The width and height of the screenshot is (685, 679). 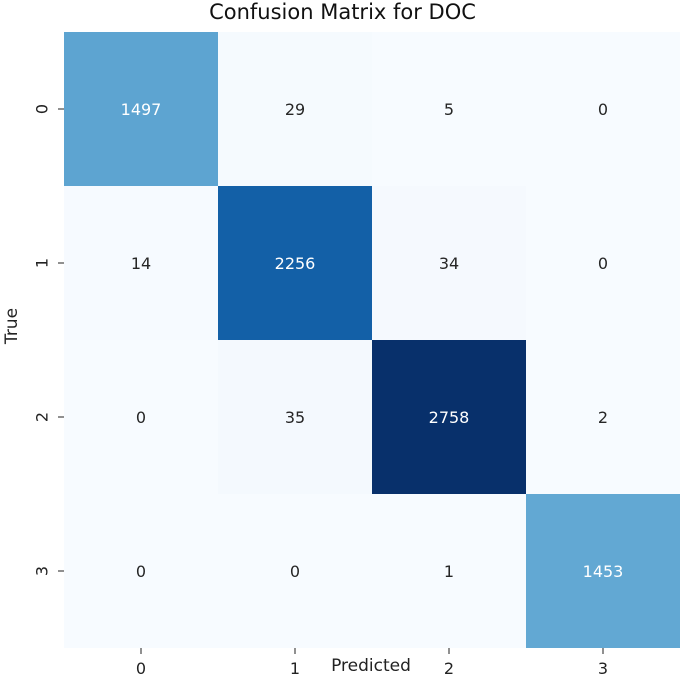 I want to click on y-tick-label-3: 3, so click(x=42, y=571).